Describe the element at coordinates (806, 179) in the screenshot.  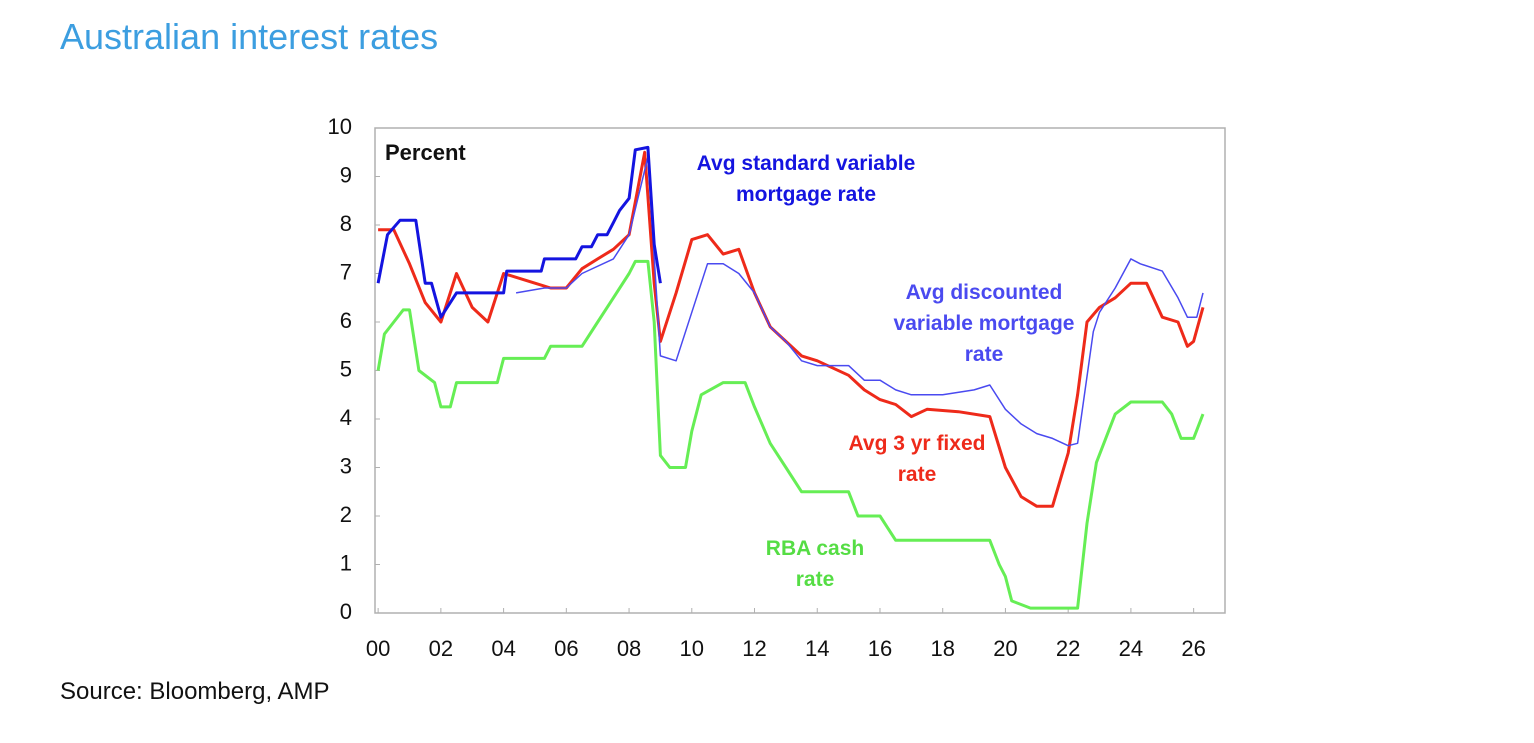
I see `series-label: Avg standard variable mortgage rate` at that location.